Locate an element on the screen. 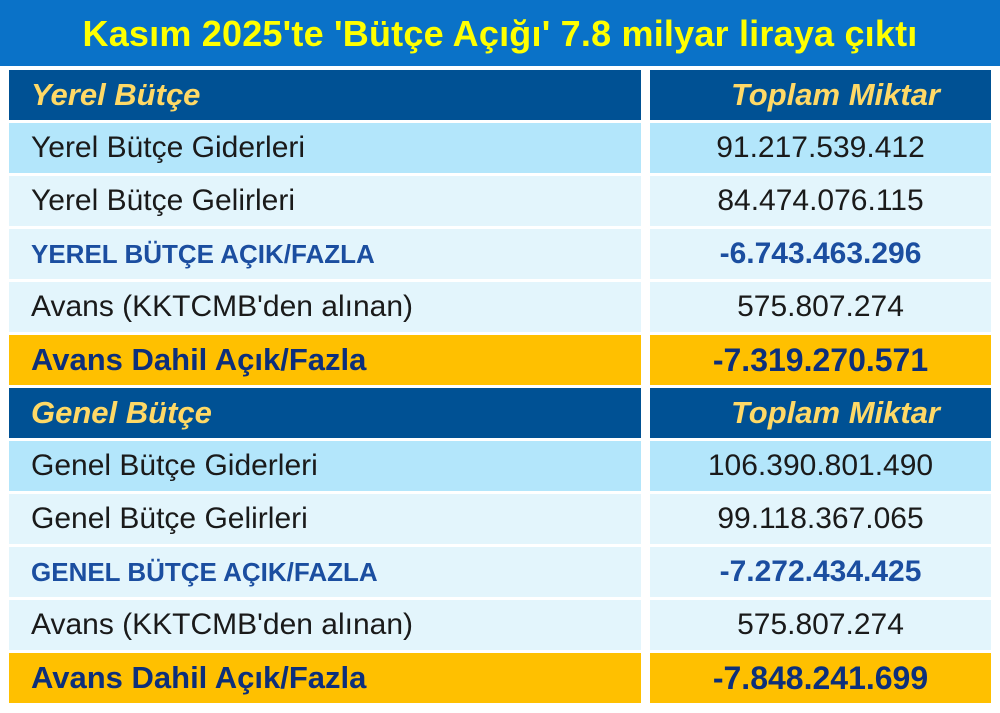 The height and width of the screenshot is (713, 1000). row-value: 91.217.539.412 is located at coordinates (820, 148).